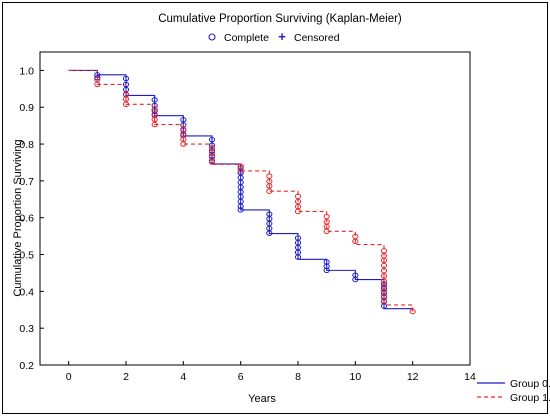  Describe the element at coordinates (317, 38) in the screenshot. I see `marker-legend-label: Censored` at that location.